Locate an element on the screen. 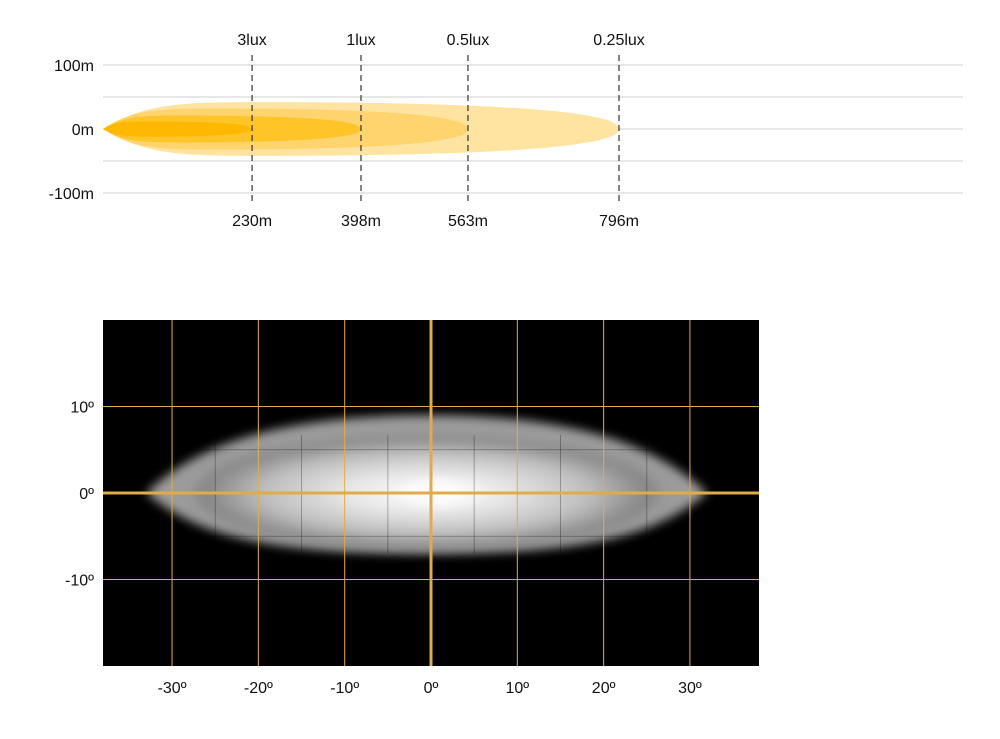 The width and height of the screenshot is (1000, 739). heatmap-y-tick-label: 10º is located at coordinates (82, 408).